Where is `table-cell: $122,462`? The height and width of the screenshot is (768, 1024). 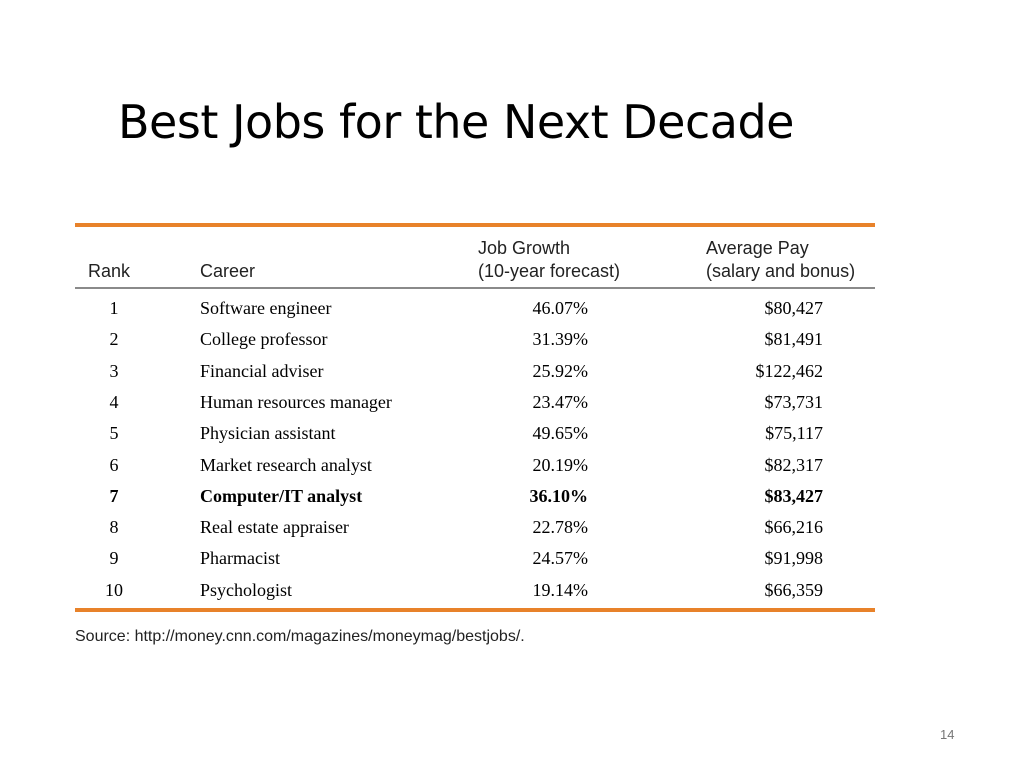 table-cell: $122,462 is located at coordinates (789, 370).